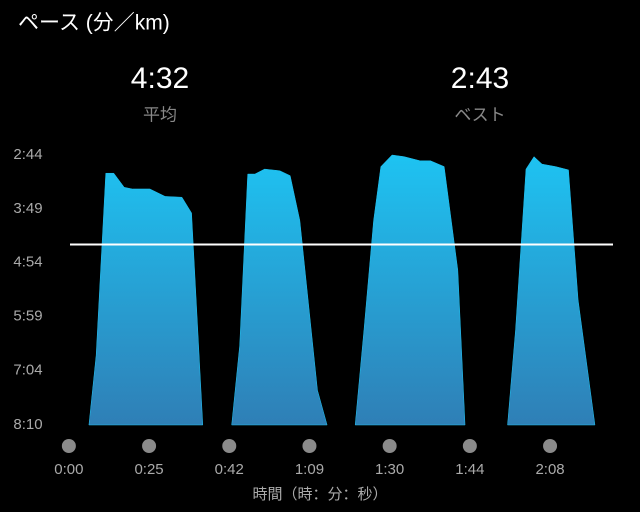  I want to click on y-tick-label: 8:10, so click(27, 424).